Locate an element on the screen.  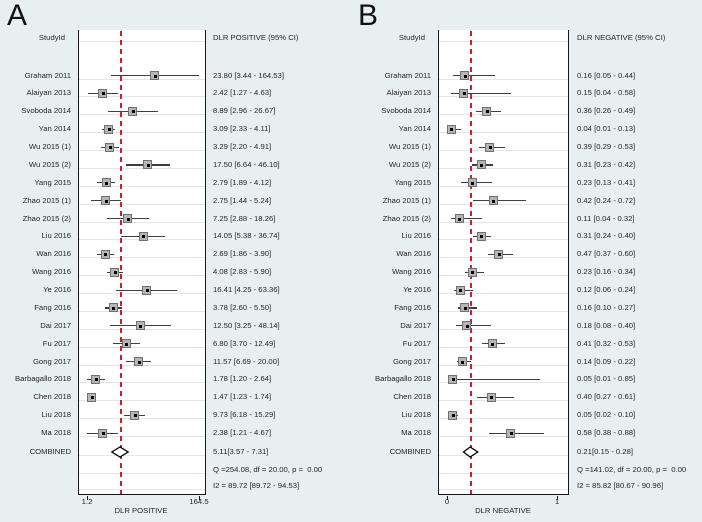
effect-estimate-text: 0.39 [0.29 - 0.53] is located at coordinates (606, 146).